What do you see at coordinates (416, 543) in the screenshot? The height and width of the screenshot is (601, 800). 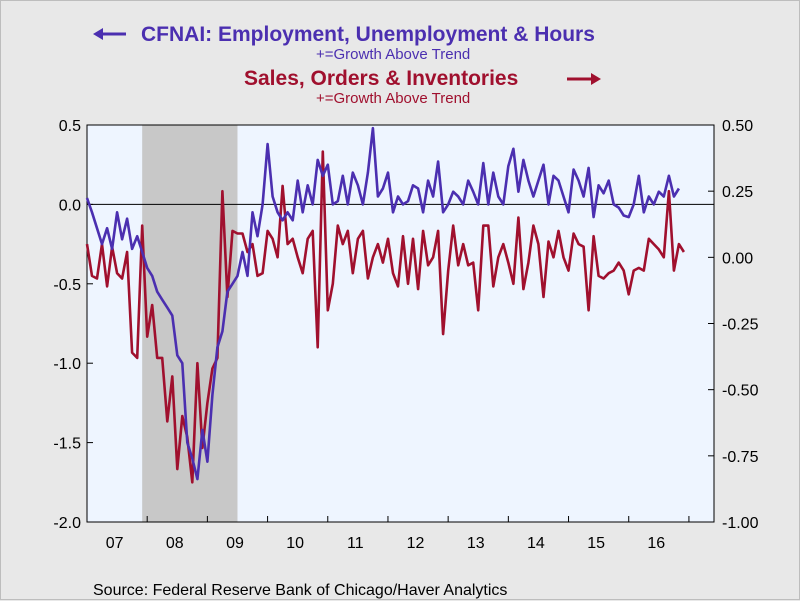 I see `x-tick-label: 12` at bounding box center [416, 543].